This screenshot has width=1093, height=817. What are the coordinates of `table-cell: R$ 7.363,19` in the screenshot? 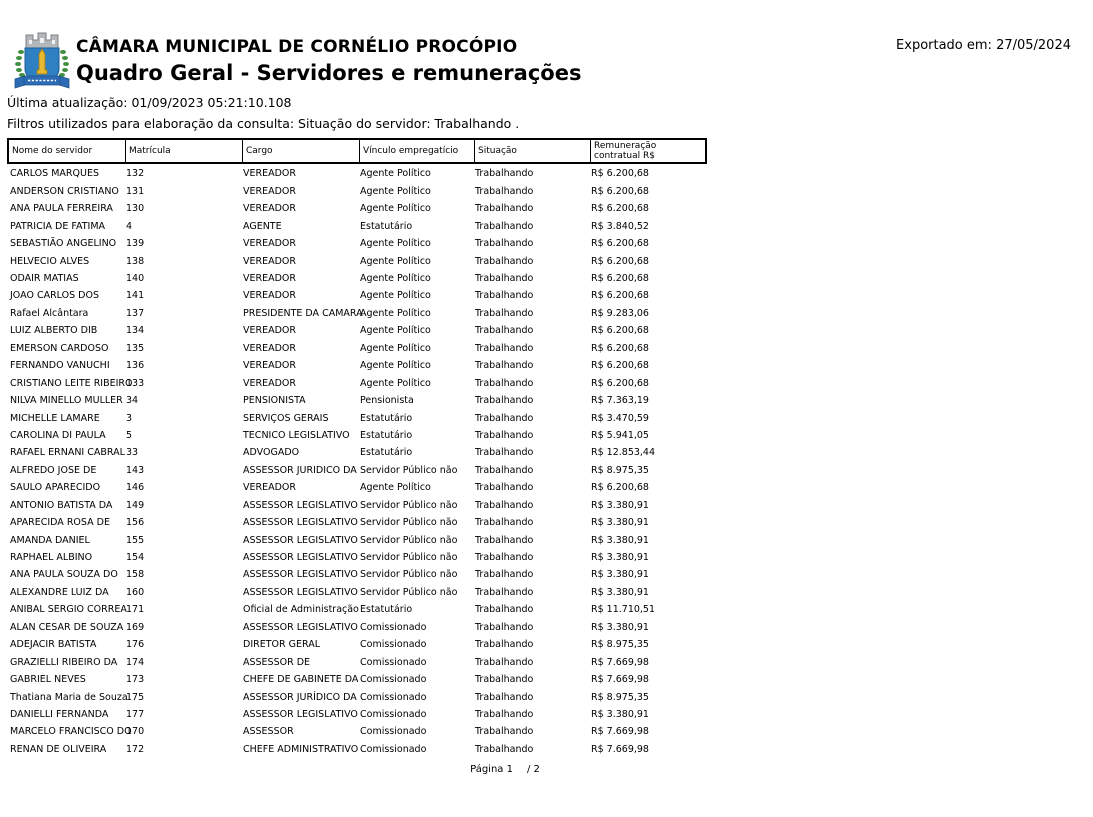 It's located at (620, 401).